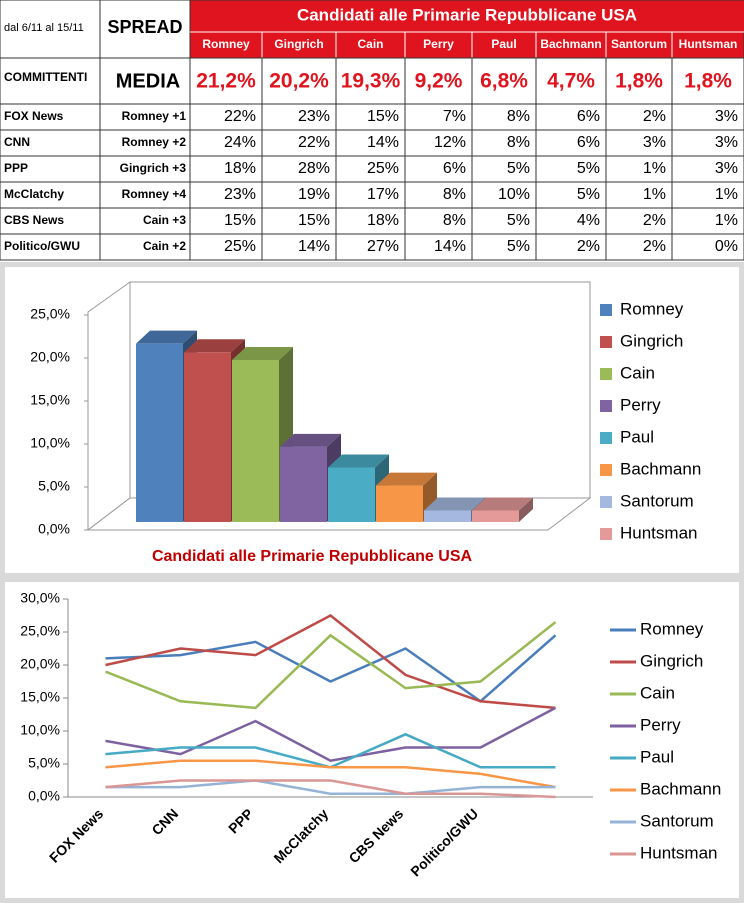  What do you see at coordinates (383, 220) in the screenshot?
I see `poll-value: 18%` at bounding box center [383, 220].